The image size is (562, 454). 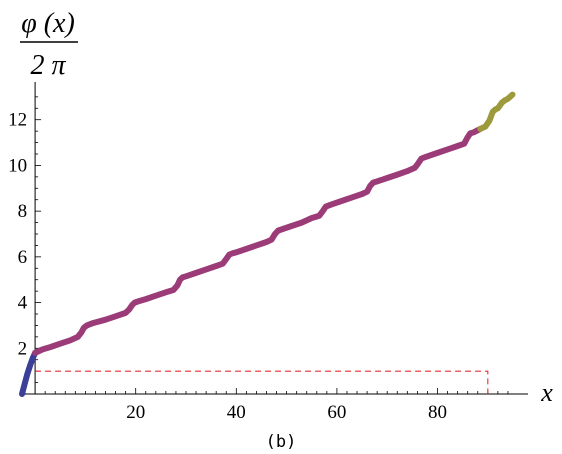 I want to click on y-axis-label: φ (x) 2 π, so click(x=49, y=44).